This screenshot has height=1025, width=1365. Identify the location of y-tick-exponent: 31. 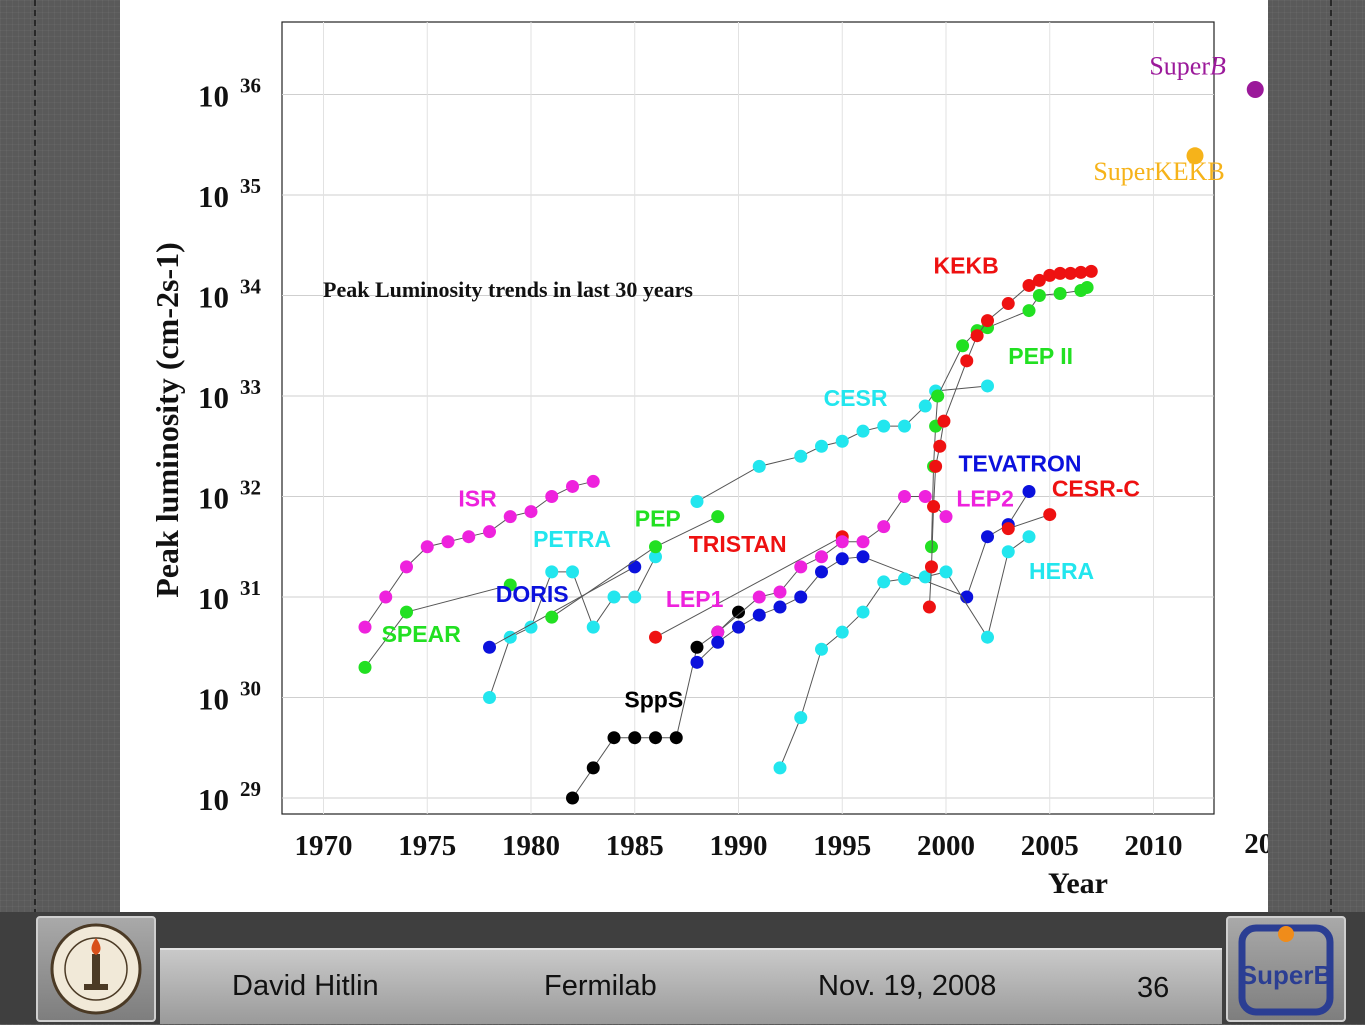
(250, 588).